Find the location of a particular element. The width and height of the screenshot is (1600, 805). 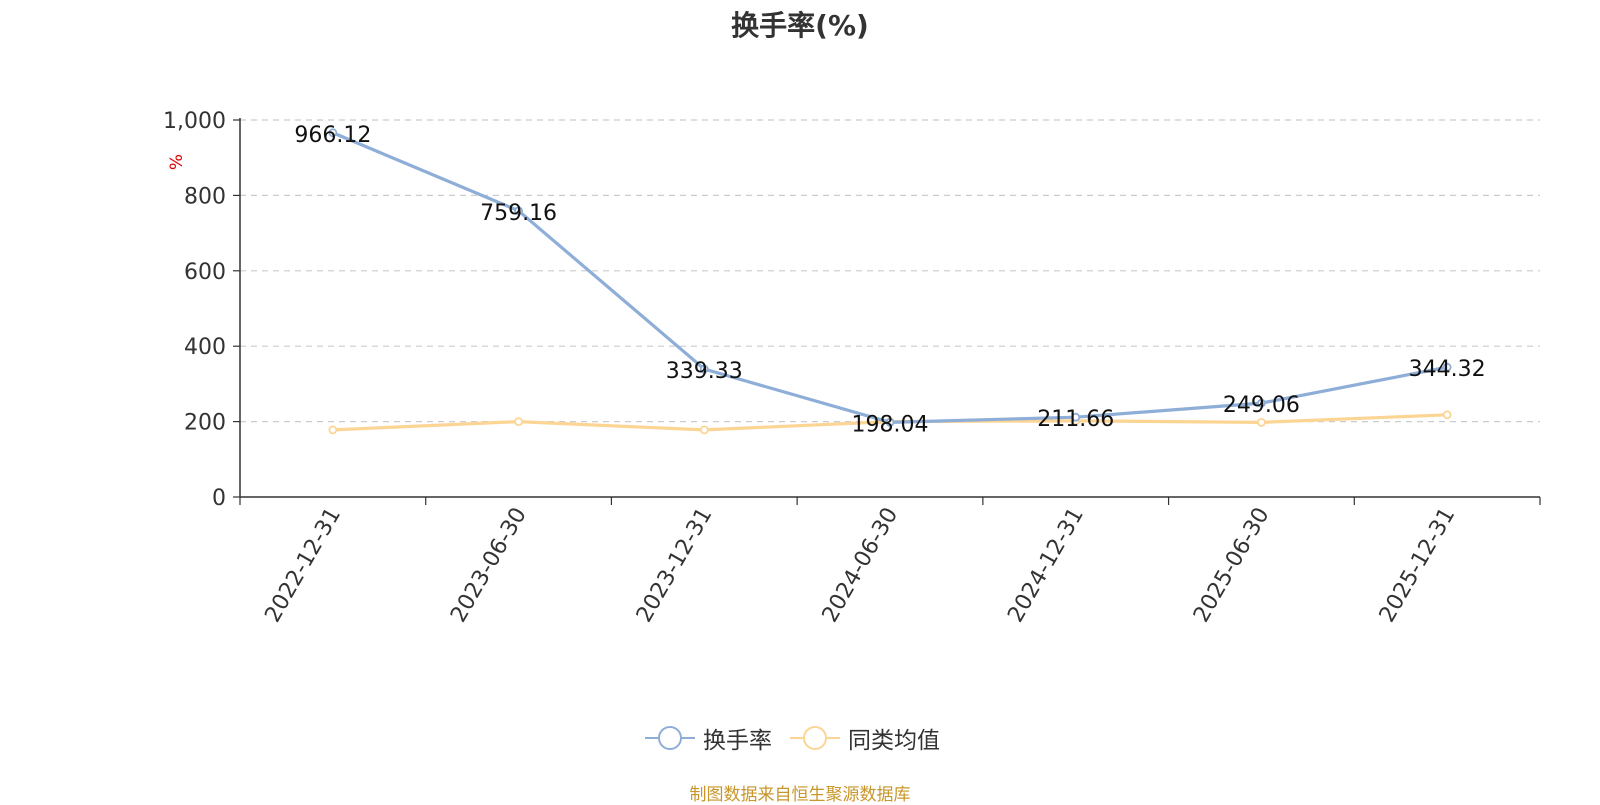

data-label: 211.66 is located at coordinates (1075, 419).